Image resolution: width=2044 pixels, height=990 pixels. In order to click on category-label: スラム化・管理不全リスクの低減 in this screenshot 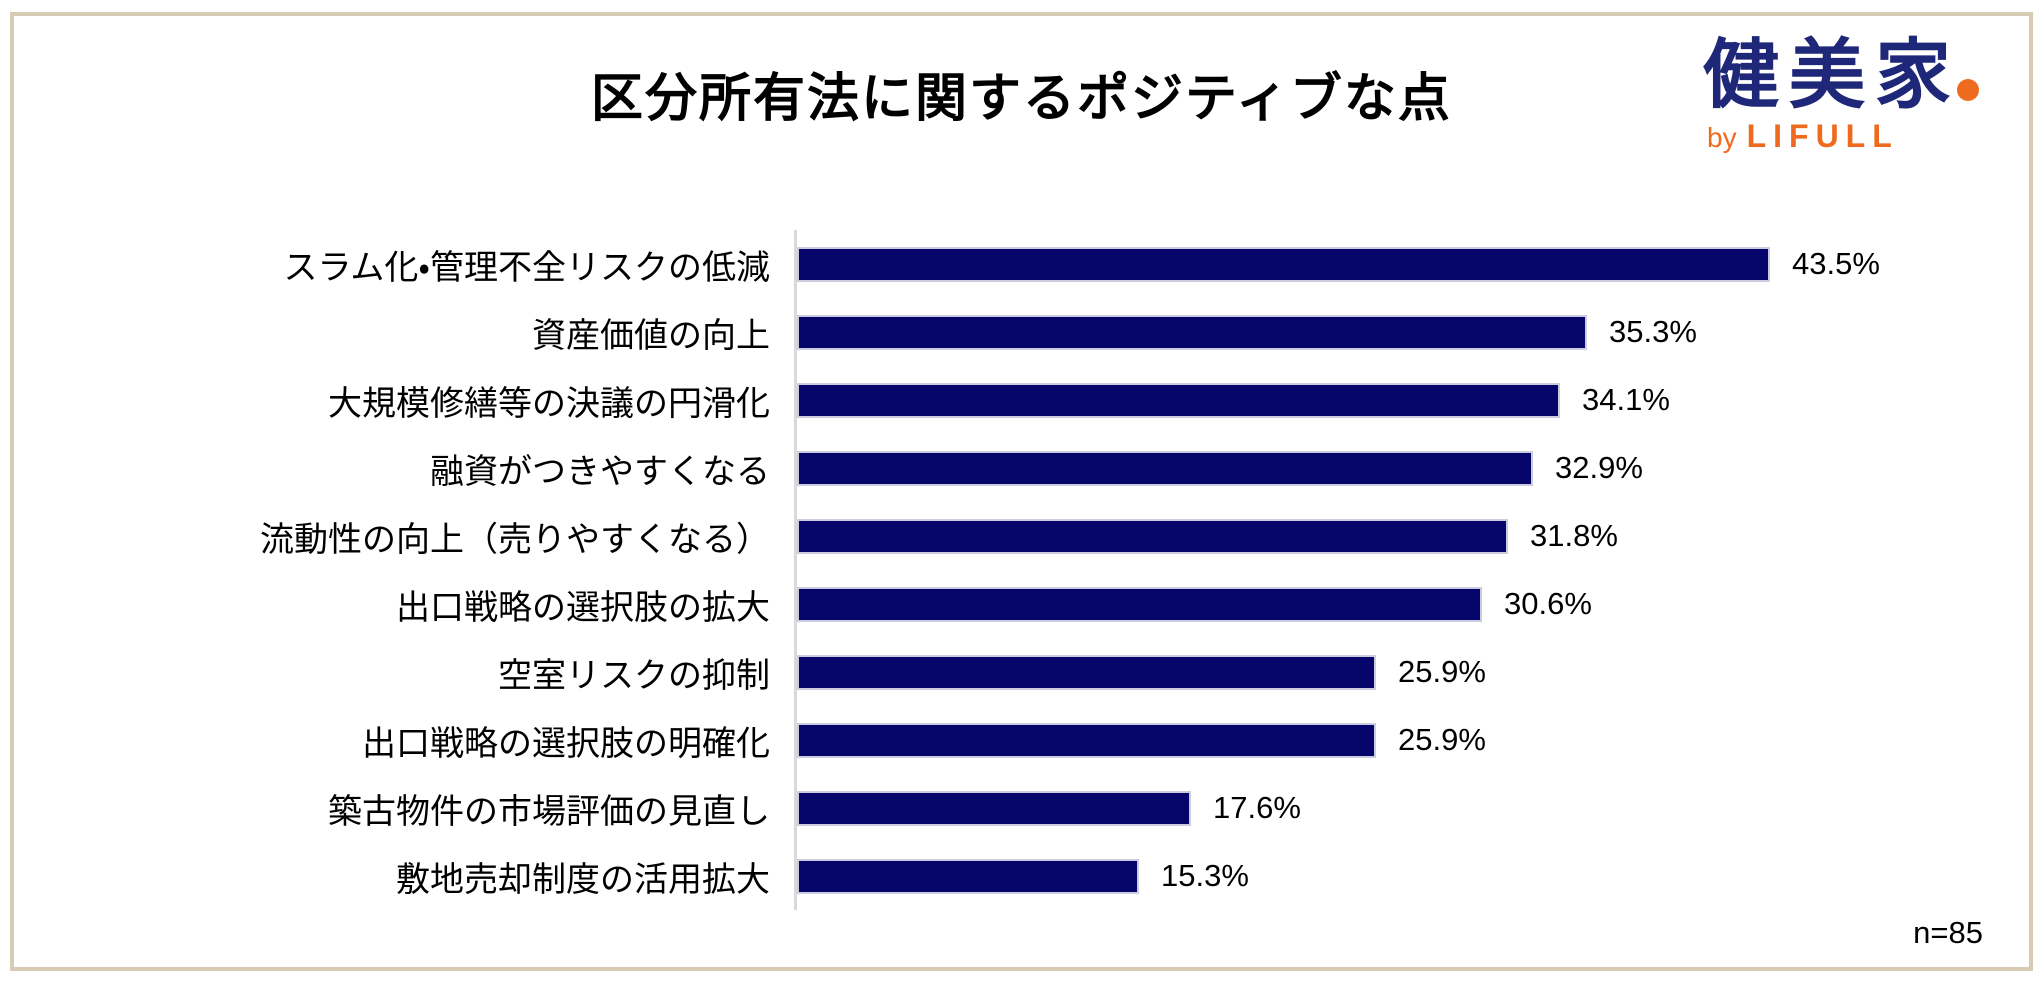, I will do `click(526, 267)`.